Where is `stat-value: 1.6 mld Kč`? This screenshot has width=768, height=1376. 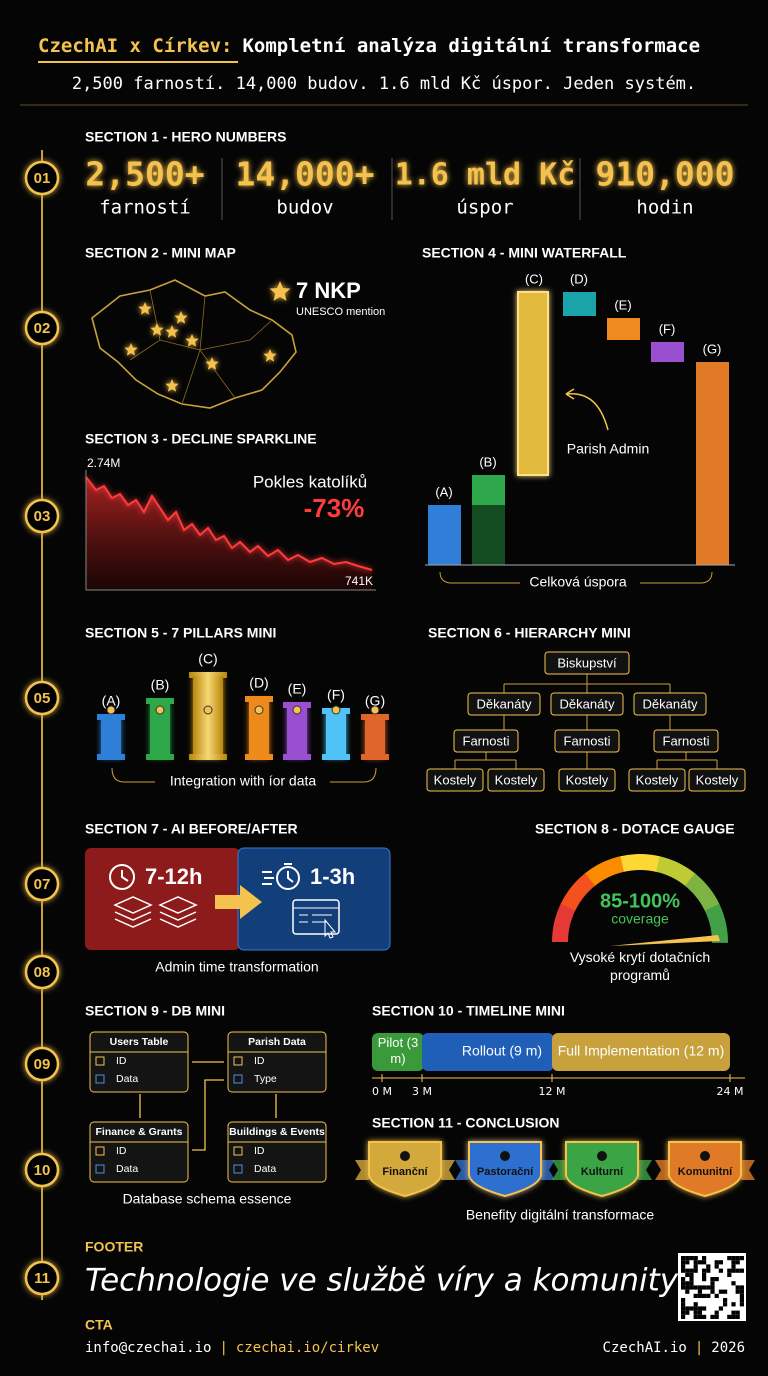 stat-value: 1.6 mld Kč is located at coordinates (485, 175).